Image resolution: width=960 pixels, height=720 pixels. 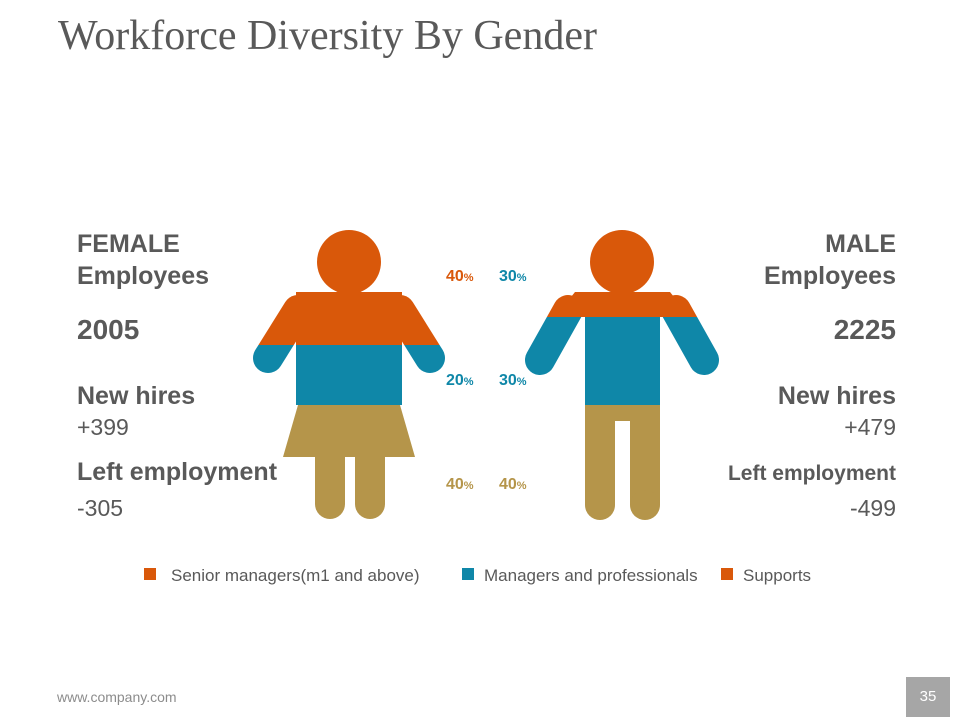 What do you see at coordinates (460, 276) in the screenshot?
I see `female-pct-senior: 40%` at bounding box center [460, 276].